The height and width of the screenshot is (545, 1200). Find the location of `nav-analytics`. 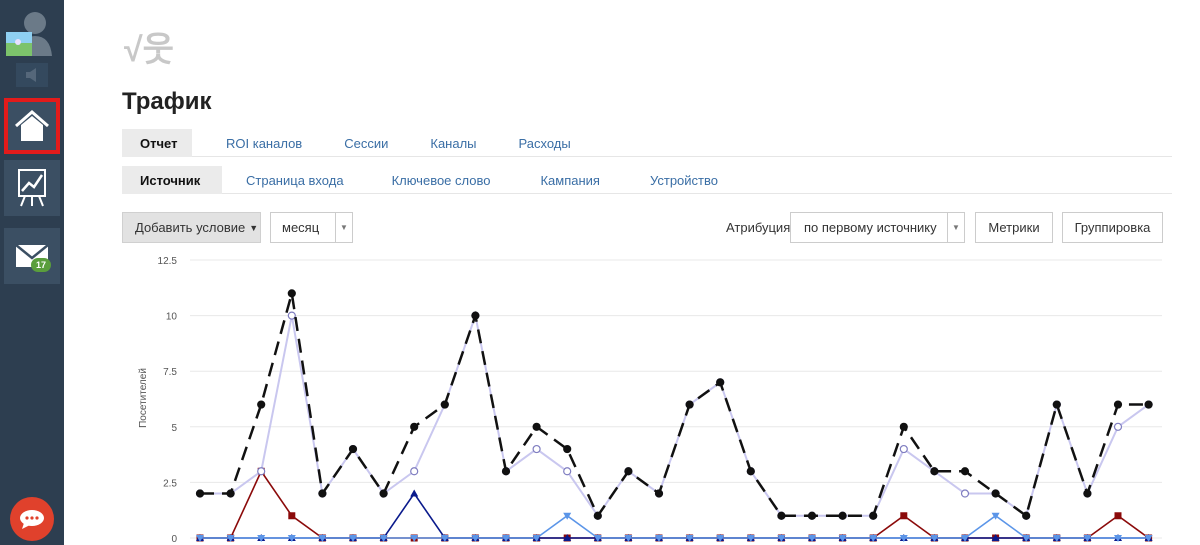

nav-analytics is located at coordinates (32, 188).